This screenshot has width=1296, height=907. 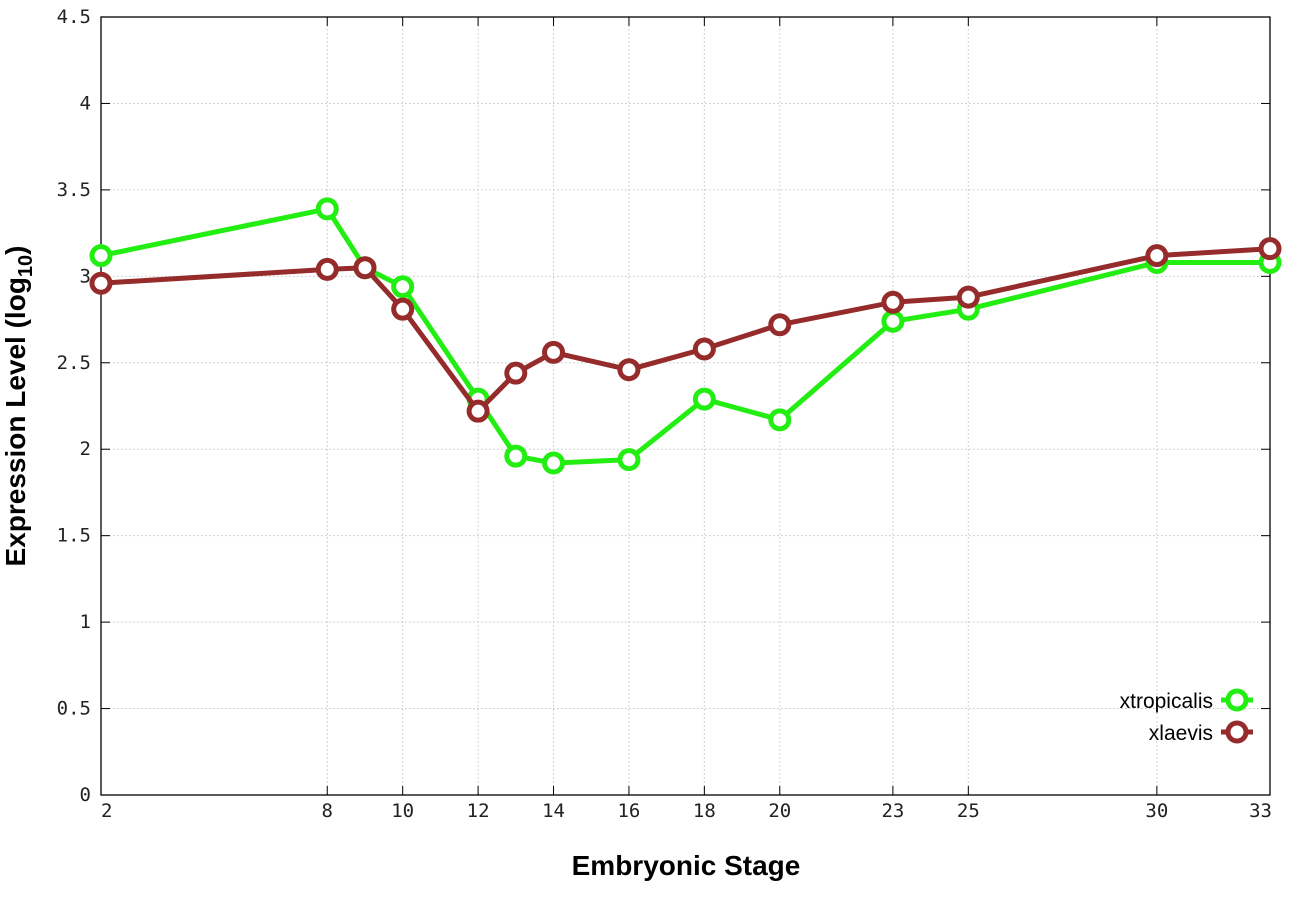 I want to click on x-tick-label: 18, so click(x=704, y=811).